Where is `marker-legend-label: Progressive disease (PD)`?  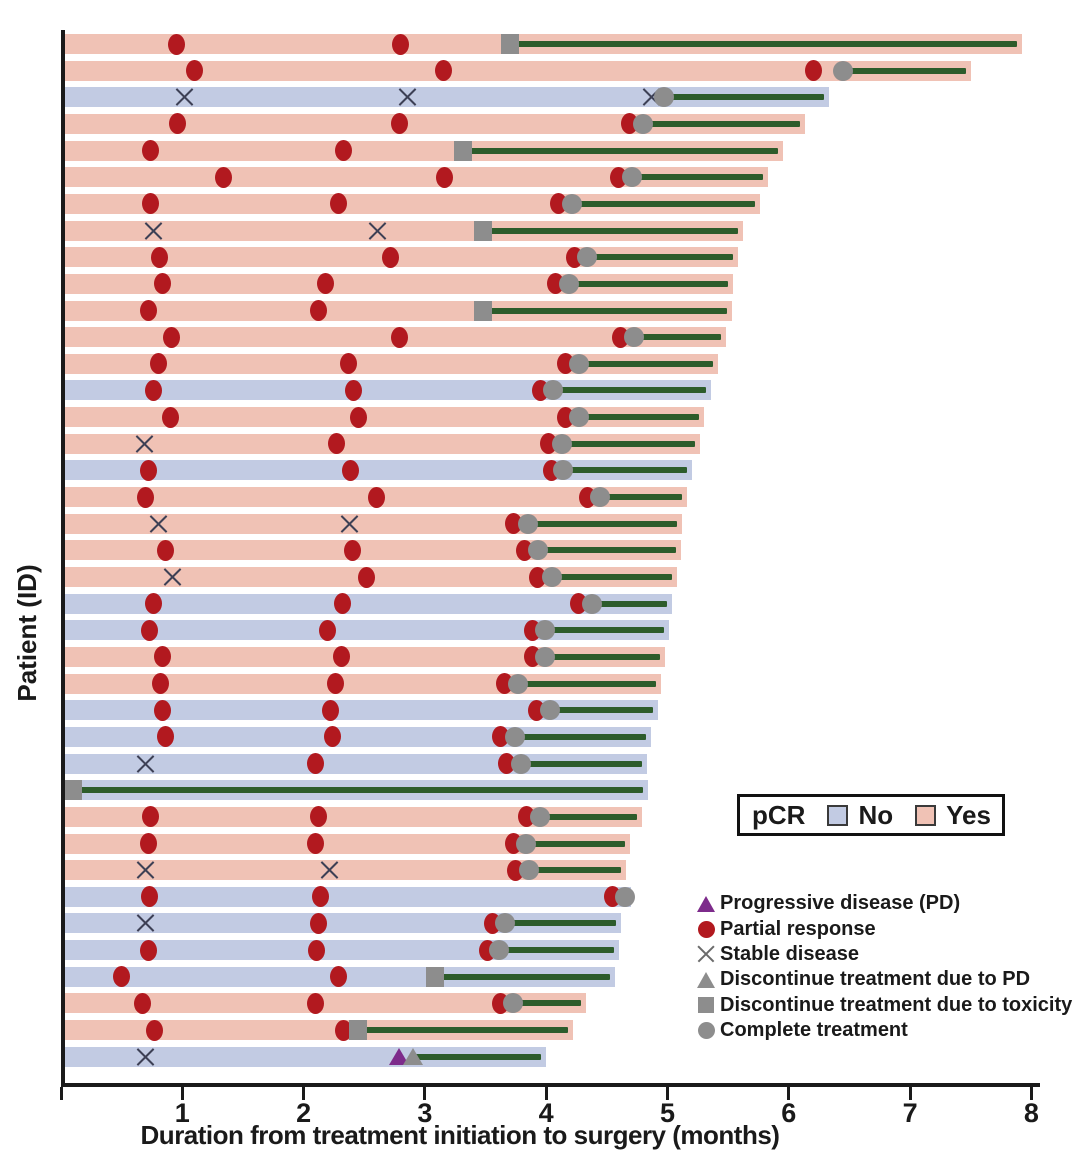 marker-legend-label: Progressive disease (PD) is located at coordinates (840, 903).